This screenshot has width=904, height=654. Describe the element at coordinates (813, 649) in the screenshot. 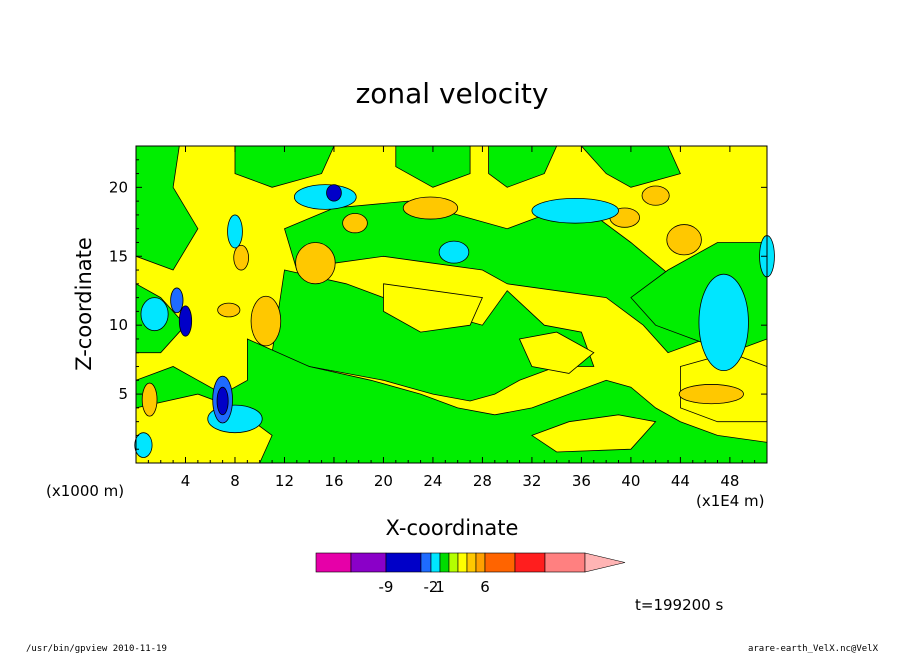

I see `footer-right: arare-earth_VelX.nc@VelX` at that location.